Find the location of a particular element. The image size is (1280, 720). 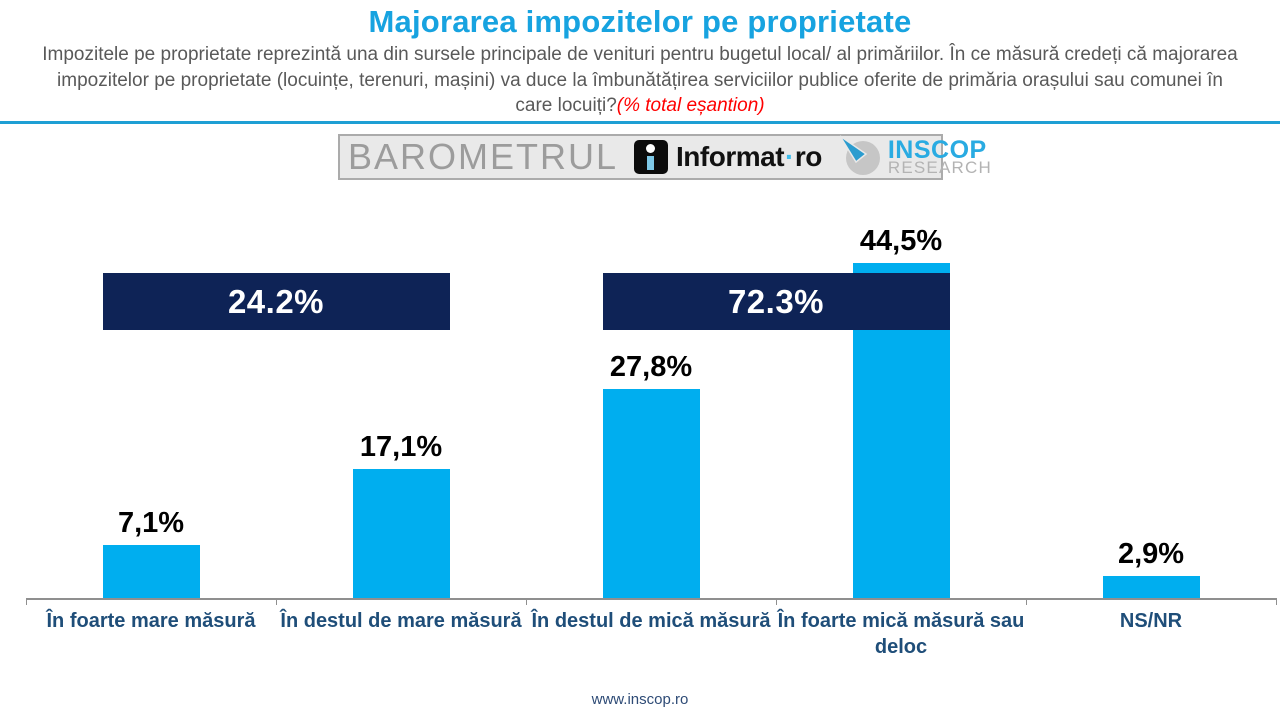

informat-logo: Informat·ro is located at coordinates (728, 157).